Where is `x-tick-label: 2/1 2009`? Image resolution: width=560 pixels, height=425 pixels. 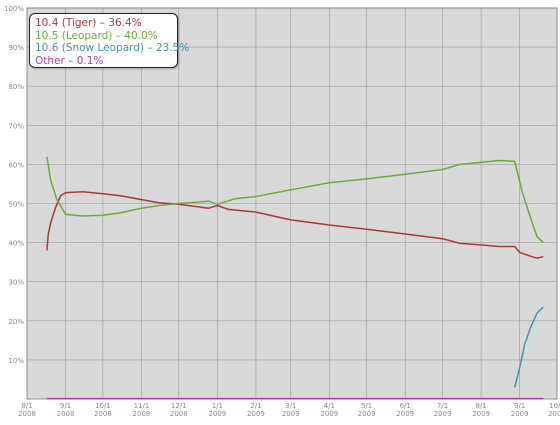
x-tick-label: 2/1 2009 is located at coordinates (256, 410).